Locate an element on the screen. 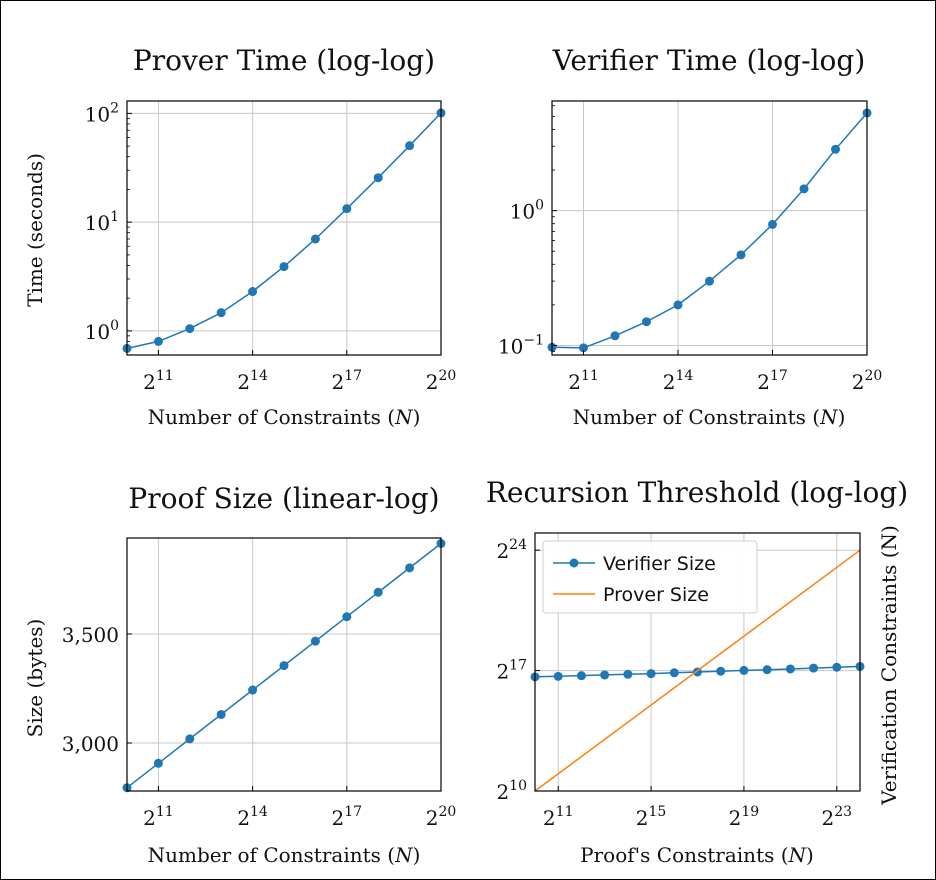 This screenshot has height=880, width=936. tick-label-y: 224 is located at coordinates (511, 550).